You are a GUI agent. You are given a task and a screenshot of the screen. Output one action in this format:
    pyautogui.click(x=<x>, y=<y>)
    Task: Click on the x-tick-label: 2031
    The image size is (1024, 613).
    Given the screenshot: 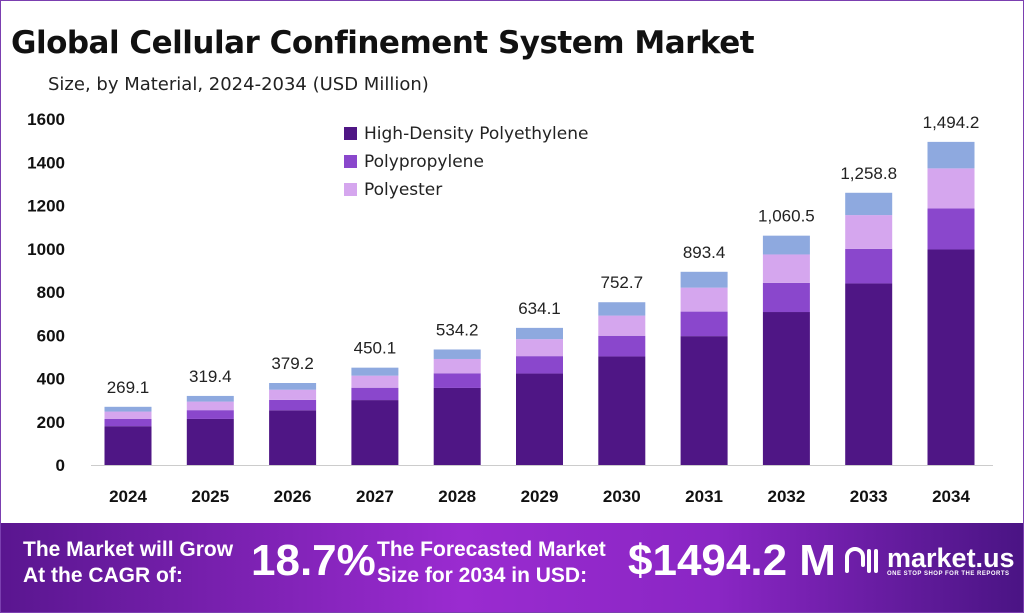 What is the action you would take?
    pyautogui.click(x=704, y=496)
    